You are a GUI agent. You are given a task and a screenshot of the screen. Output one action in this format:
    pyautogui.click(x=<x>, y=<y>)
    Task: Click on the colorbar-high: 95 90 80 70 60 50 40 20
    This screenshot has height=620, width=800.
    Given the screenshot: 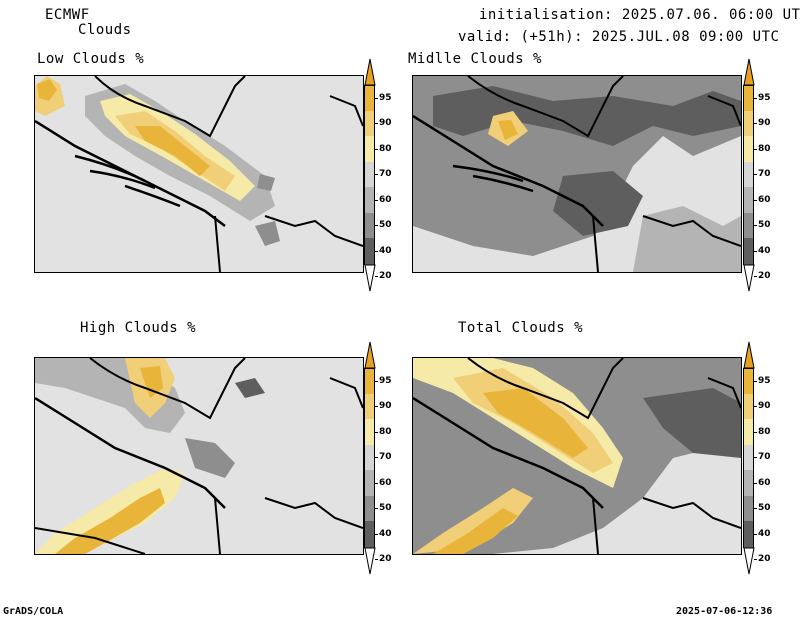 What is the action you would take?
    pyautogui.click(x=388, y=458)
    